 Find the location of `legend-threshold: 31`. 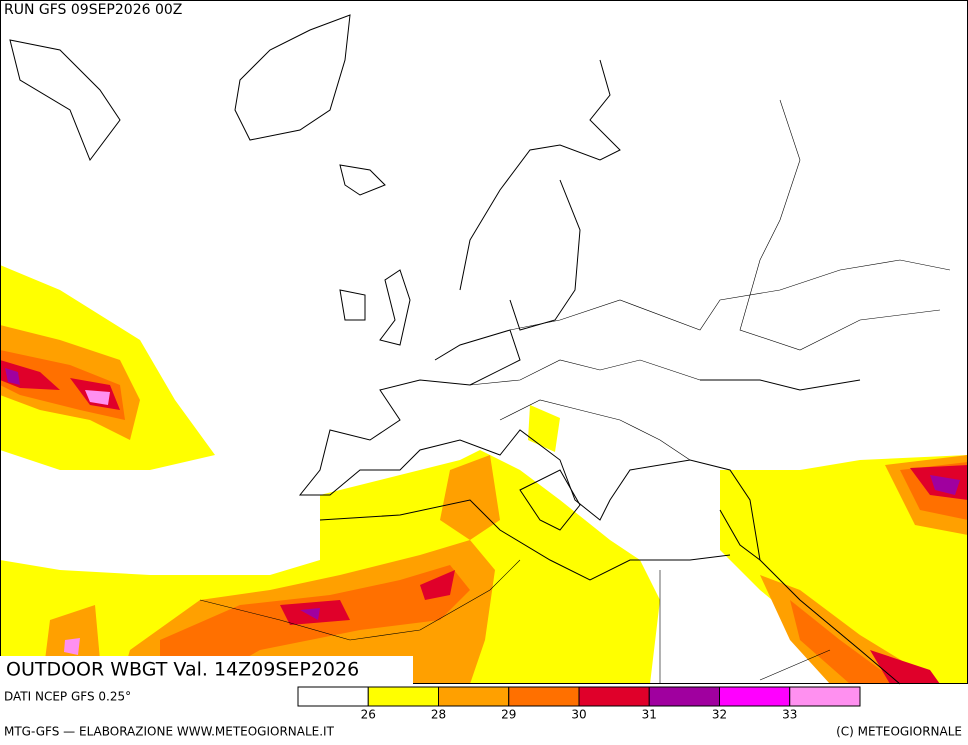

legend-threshold: 31 is located at coordinates (649, 715).